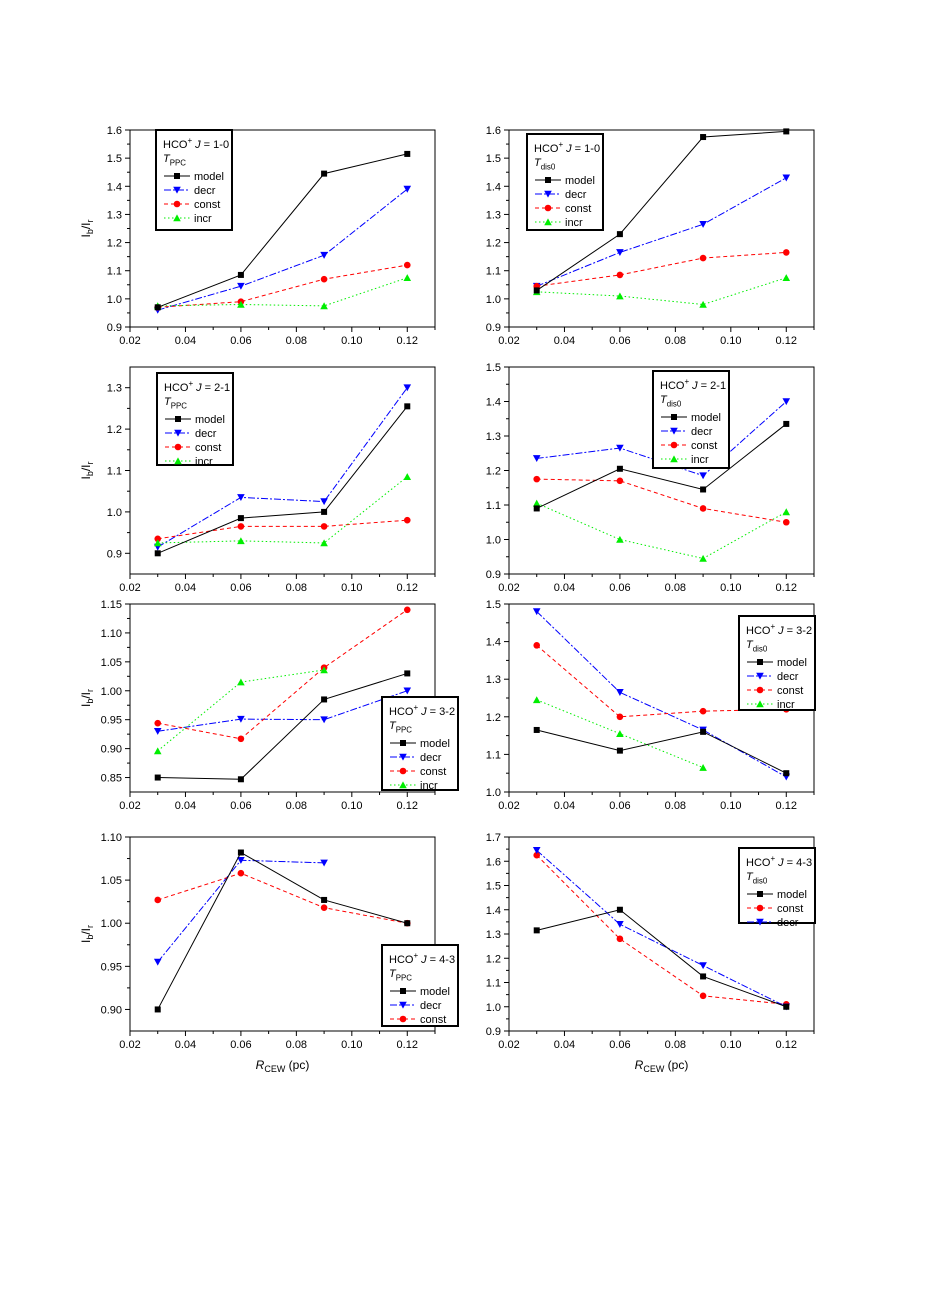 The height and width of the screenshot is (1310, 937). Describe the element at coordinates (185, 1045) in the screenshot. I see `x-tick-label: 0.04` at that location.